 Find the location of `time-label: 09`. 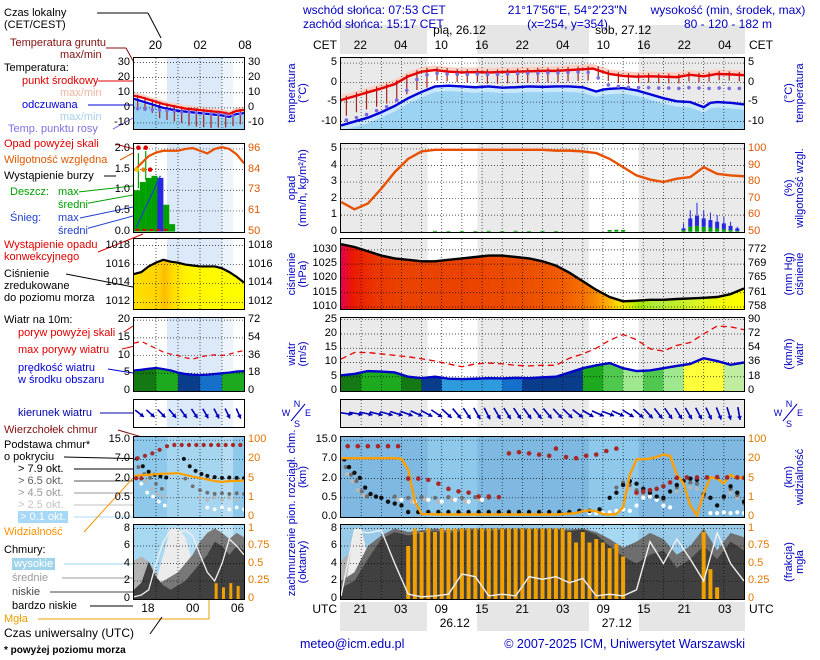

time-label: 09 is located at coordinates (441, 609).